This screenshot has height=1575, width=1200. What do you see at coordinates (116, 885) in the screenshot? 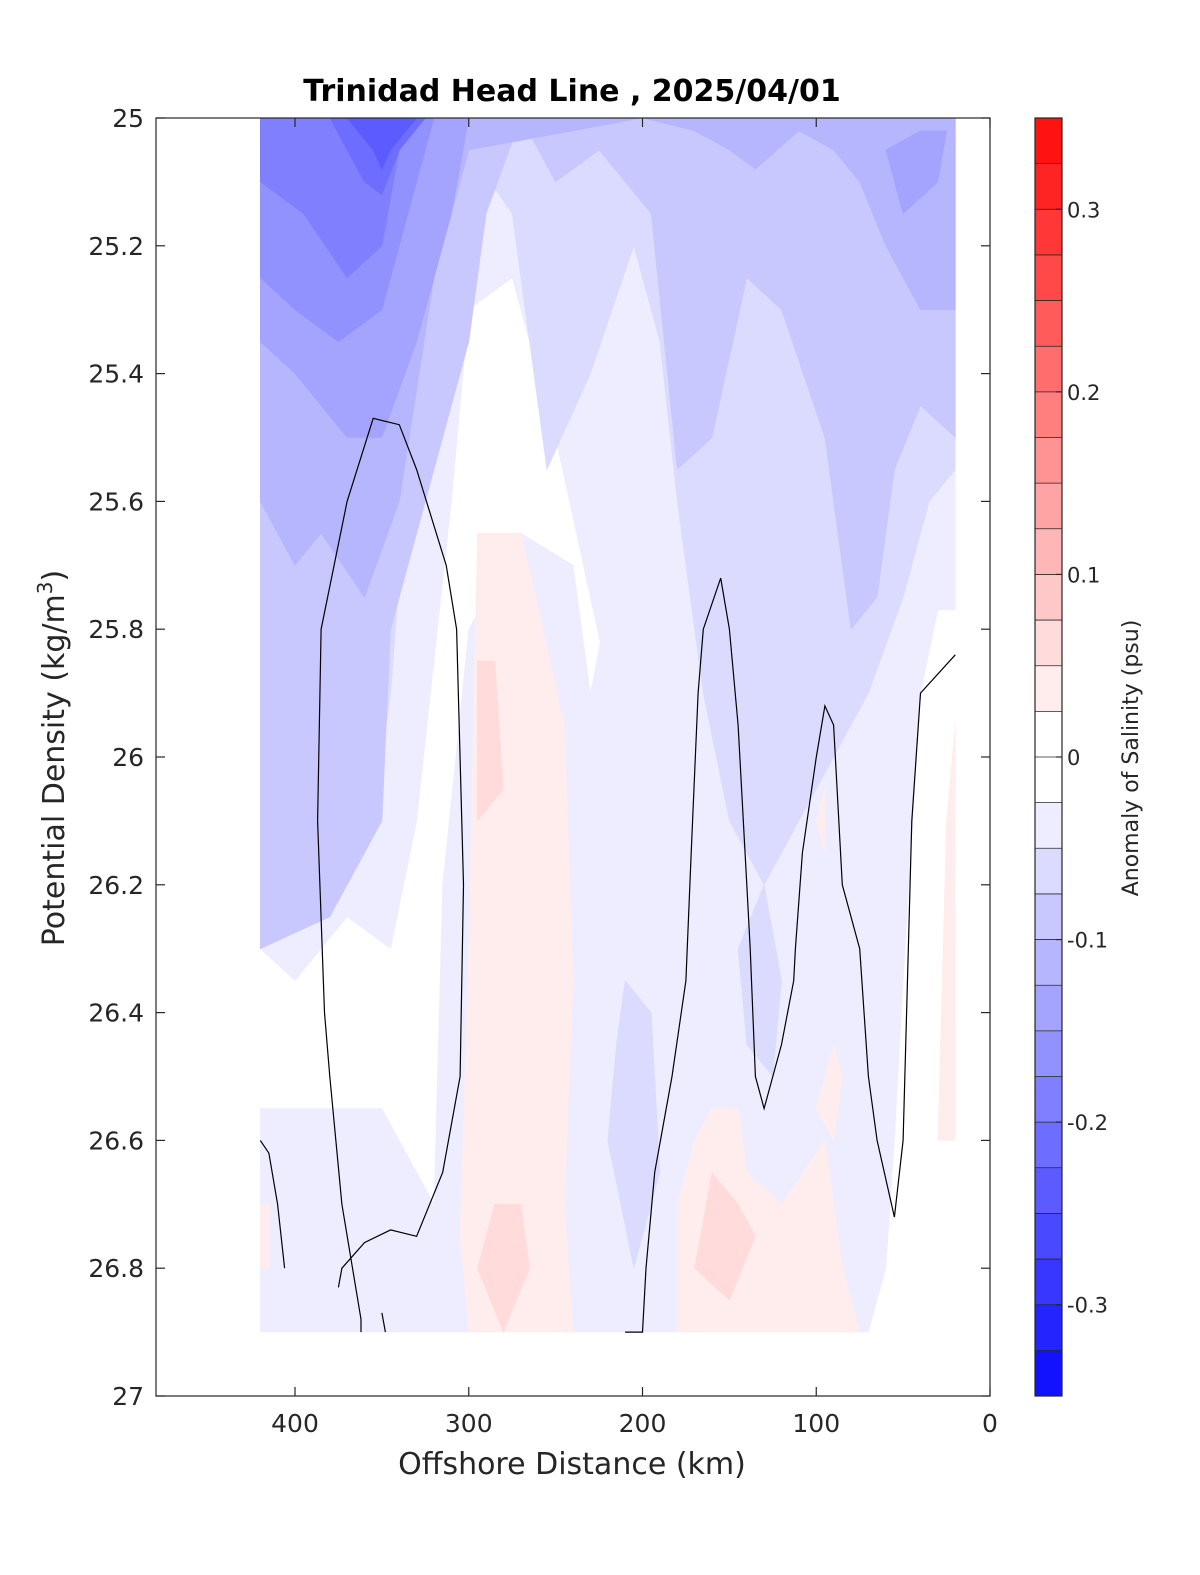
I see `y-tick-label: 26.2` at bounding box center [116, 885].